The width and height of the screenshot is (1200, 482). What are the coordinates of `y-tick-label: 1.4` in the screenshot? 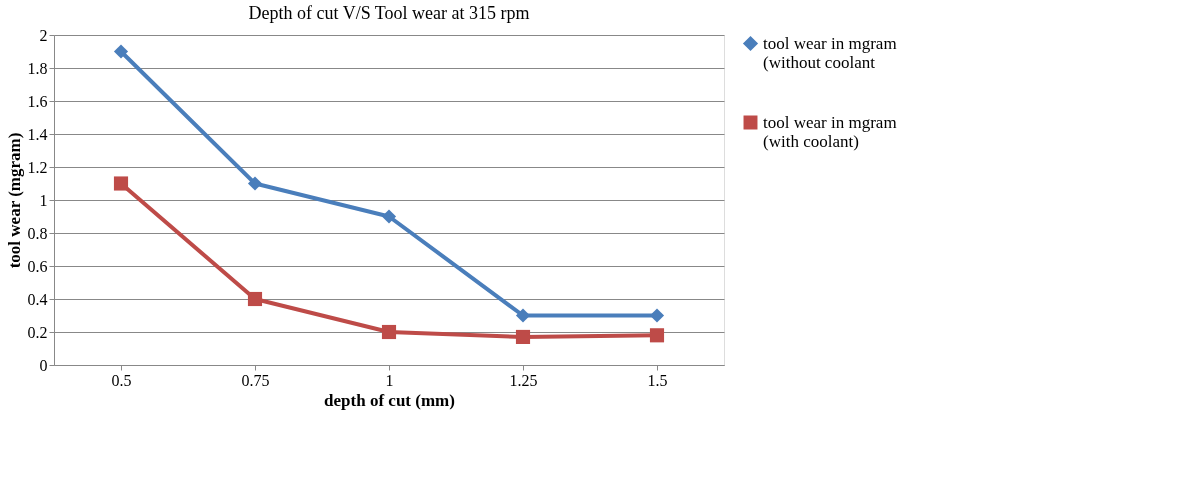 It's located at (37, 134).